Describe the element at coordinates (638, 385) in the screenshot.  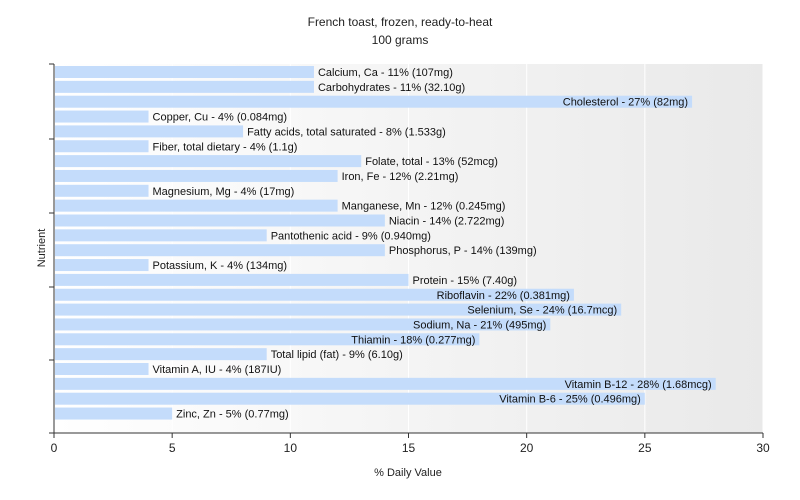
I see `bar-label: Vitamin B-12 - 28% (1.68mcg)` at that location.